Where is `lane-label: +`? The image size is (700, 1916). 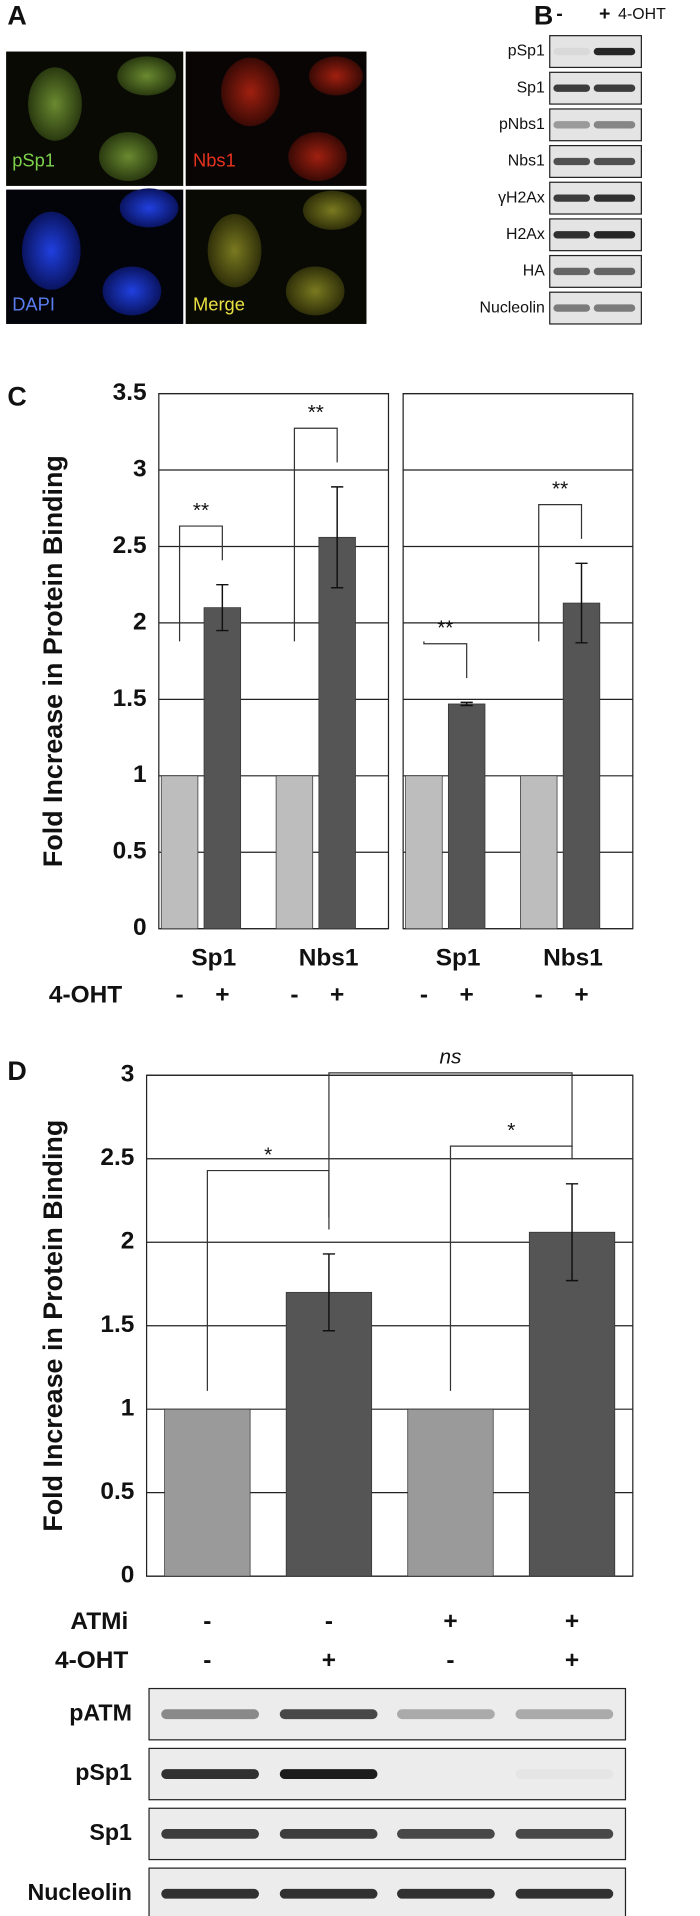
lane-label: + is located at coordinates (604, 14).